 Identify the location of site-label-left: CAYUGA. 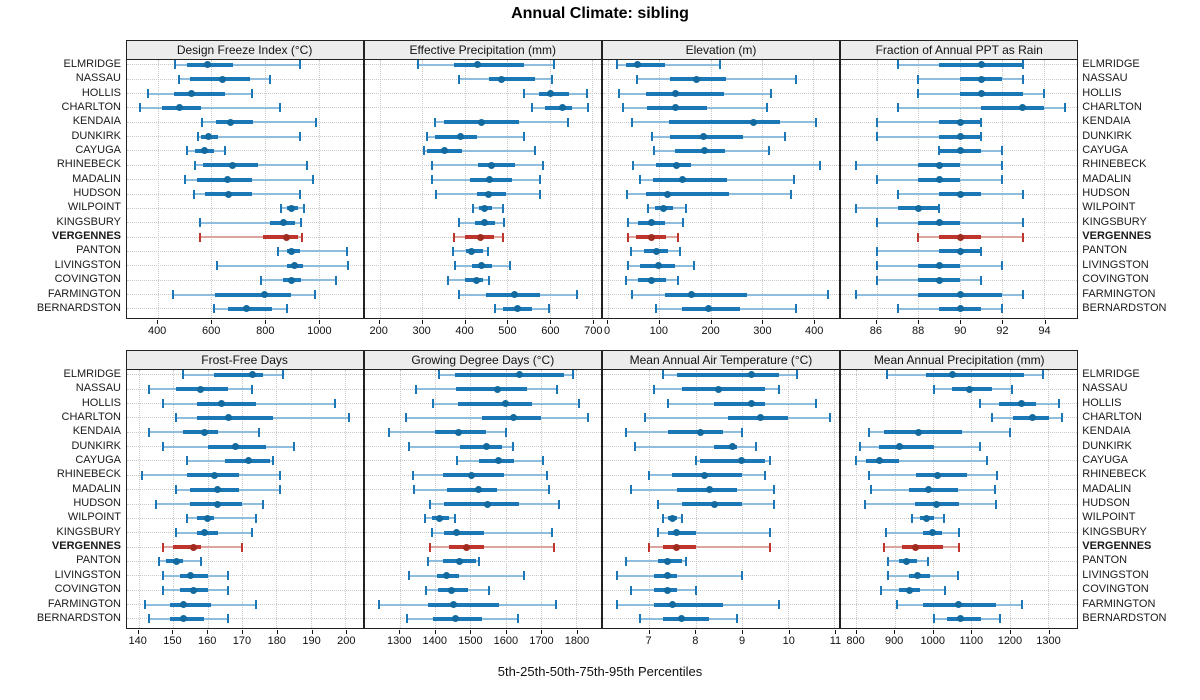
(98, 149).